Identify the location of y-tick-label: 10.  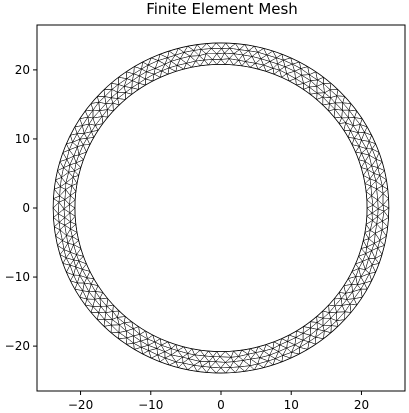
(22, 139).